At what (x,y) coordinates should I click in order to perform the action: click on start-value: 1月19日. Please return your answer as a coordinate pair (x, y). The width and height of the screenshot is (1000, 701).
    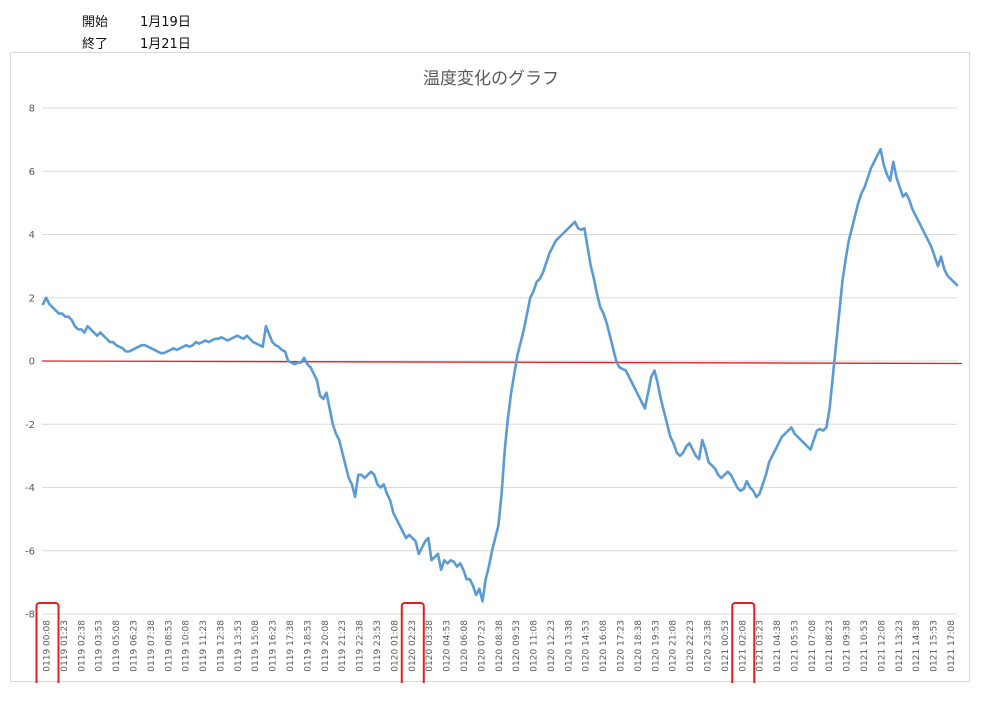
    Looking at the image, I should click on (165, 22).